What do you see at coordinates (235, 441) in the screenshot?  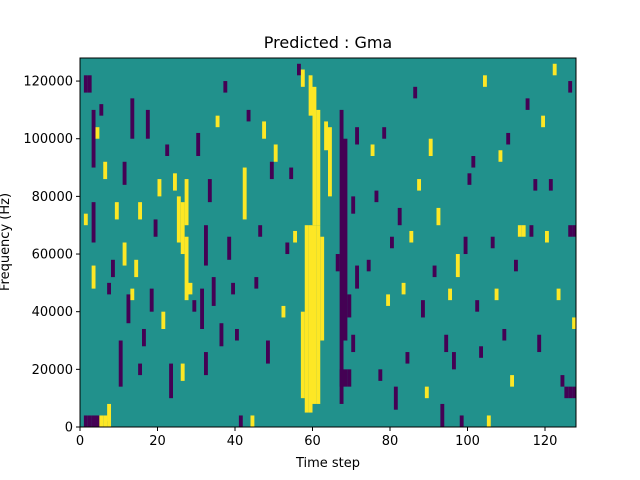 I see `x-tick-label: 40` at bounding box center [235, 441].